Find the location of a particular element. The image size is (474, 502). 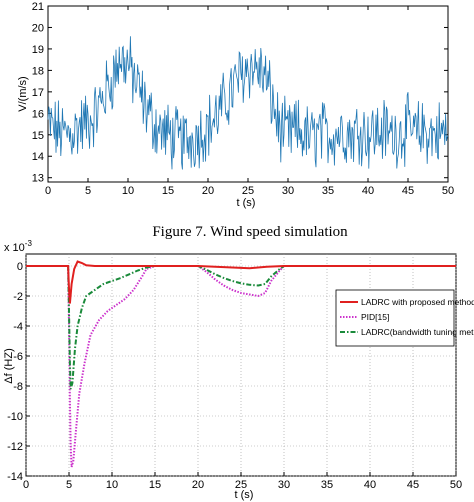

chart2-exponent-label: x 10-3 is located at coordinates (18, 246).